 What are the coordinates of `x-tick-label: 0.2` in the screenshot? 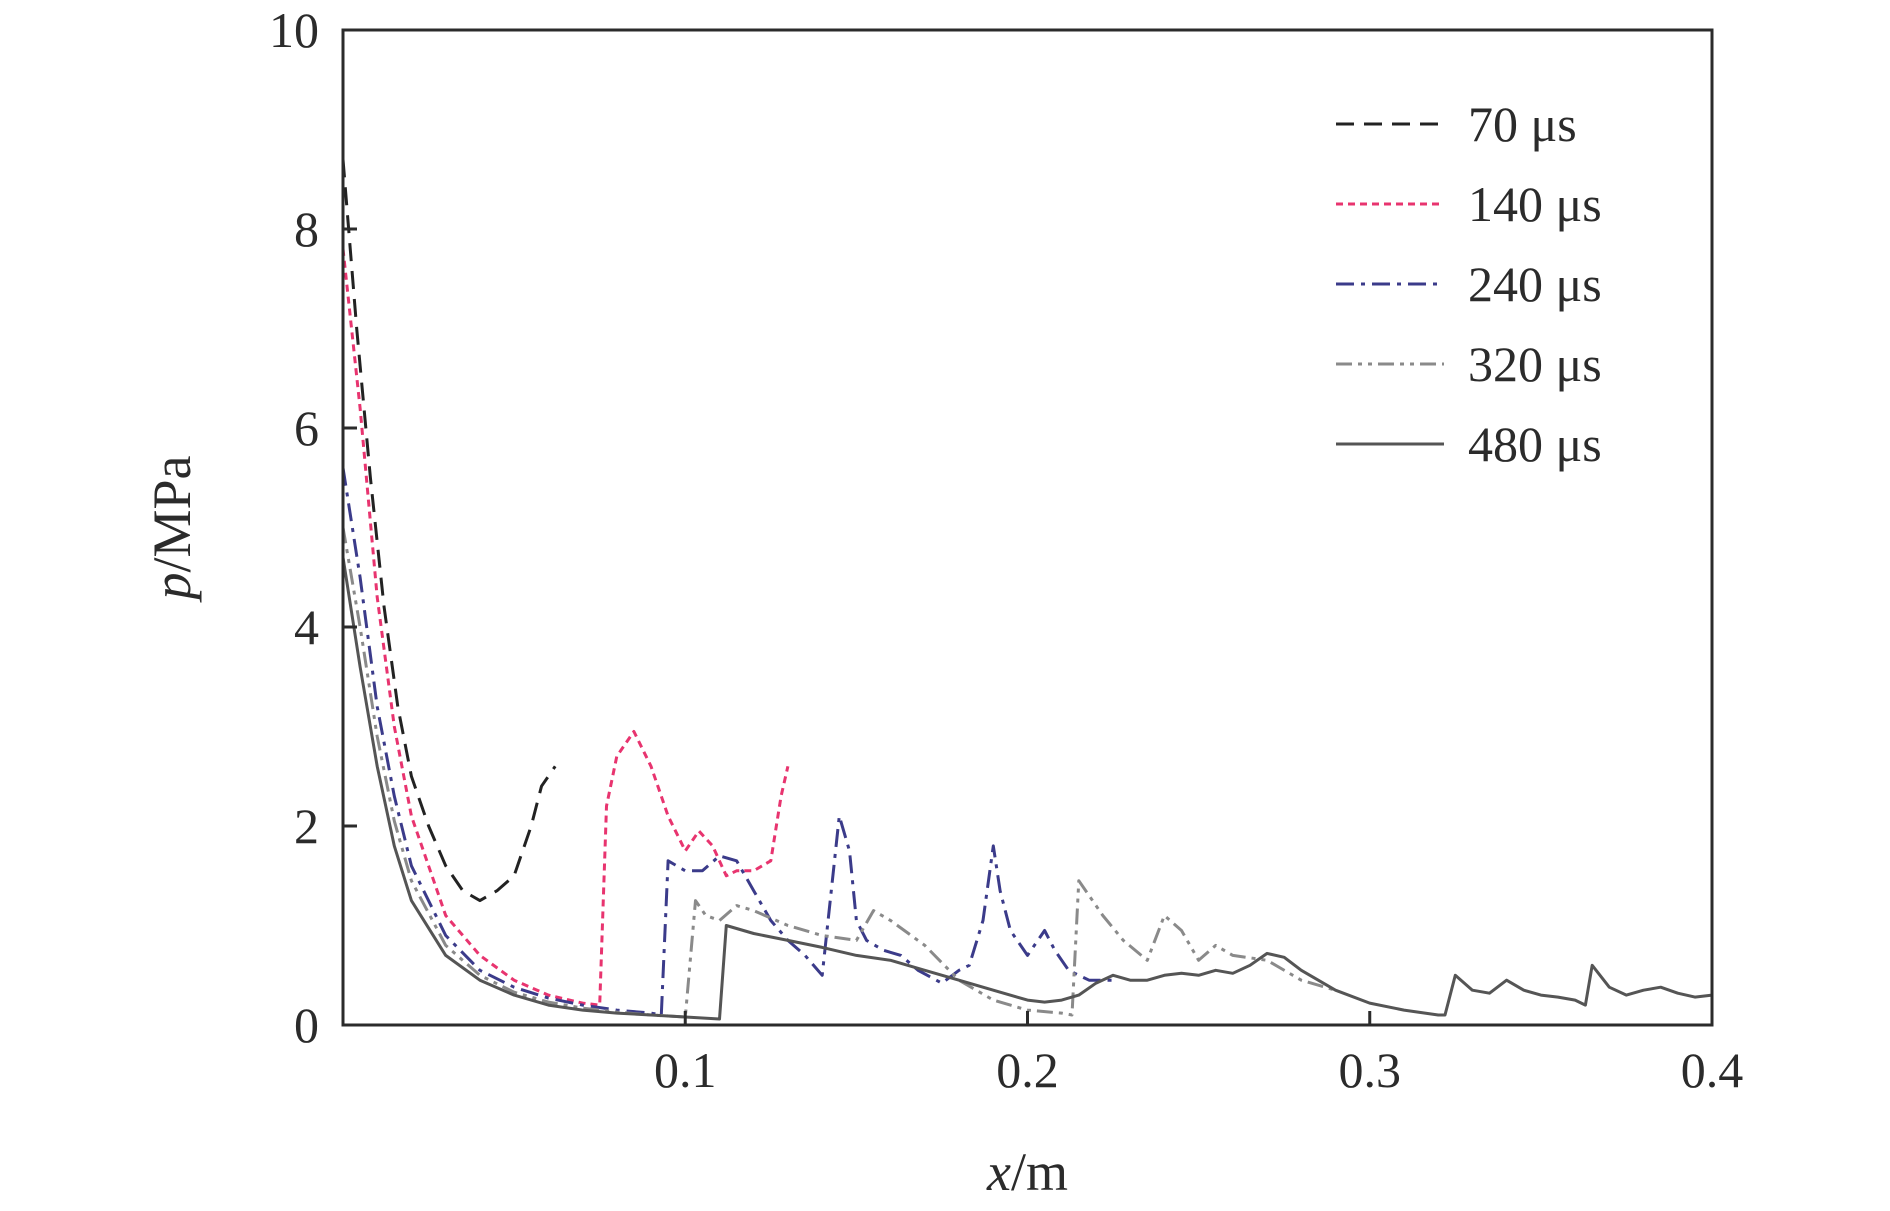 It's located at (1027, 1070).